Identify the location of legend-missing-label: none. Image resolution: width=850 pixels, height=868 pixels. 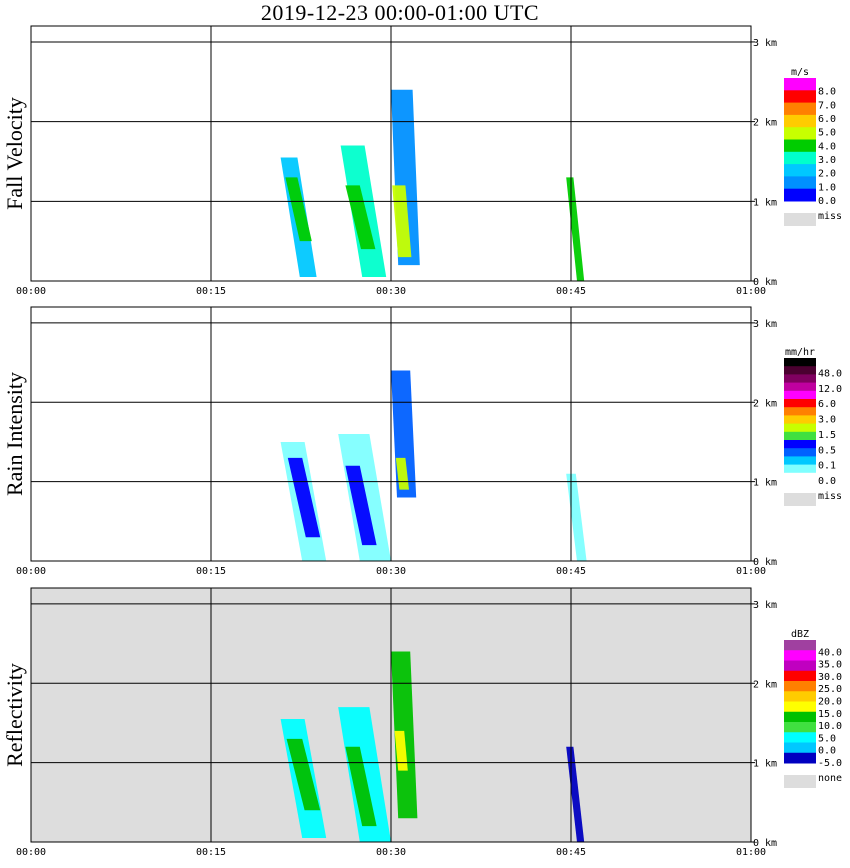
(830, 778).